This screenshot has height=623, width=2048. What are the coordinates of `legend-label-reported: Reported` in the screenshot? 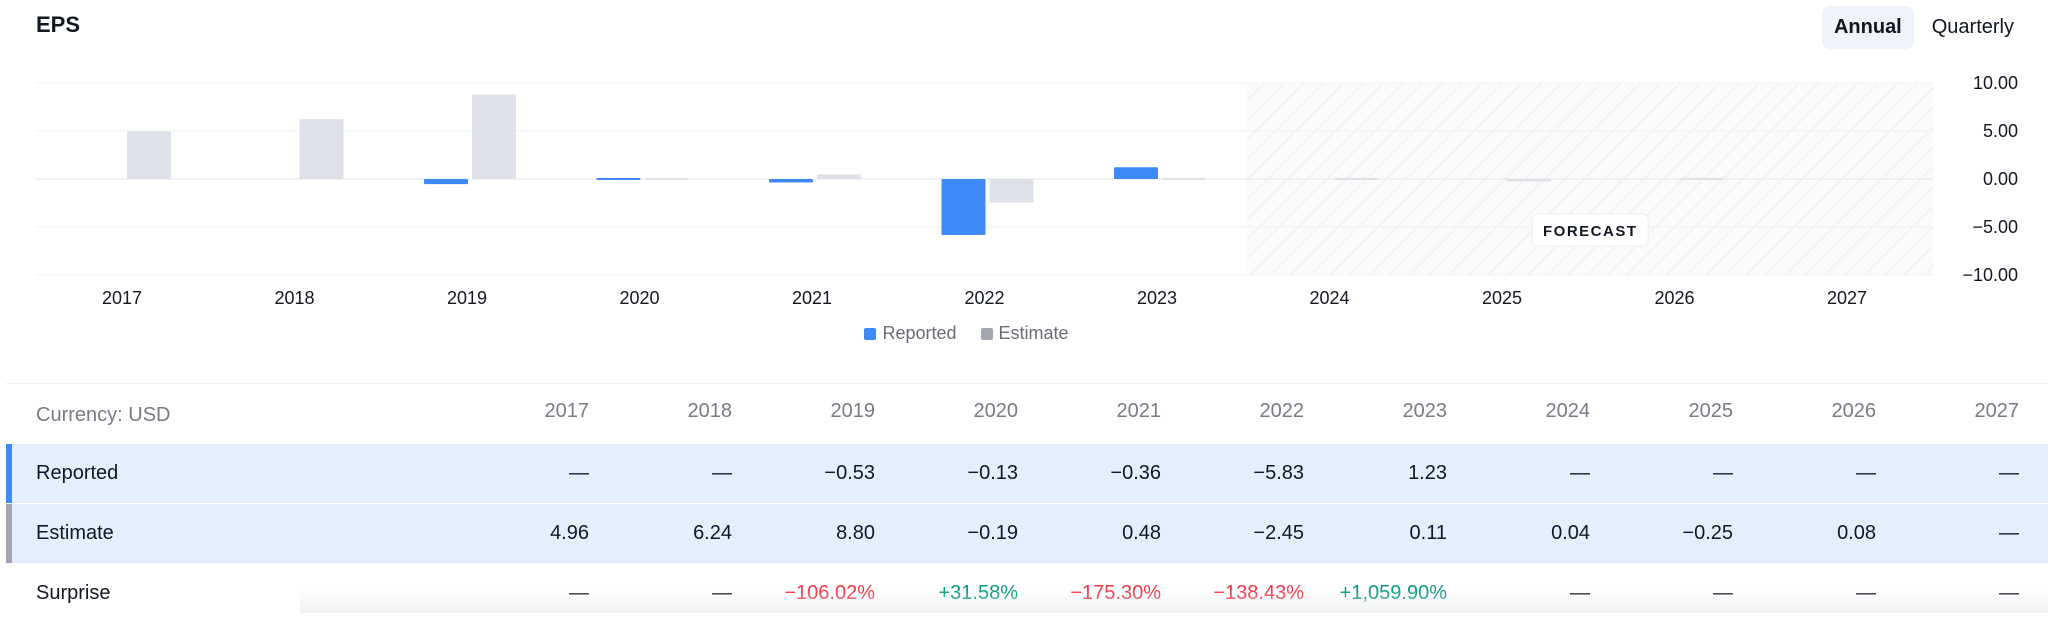 It's located at (919, 333).